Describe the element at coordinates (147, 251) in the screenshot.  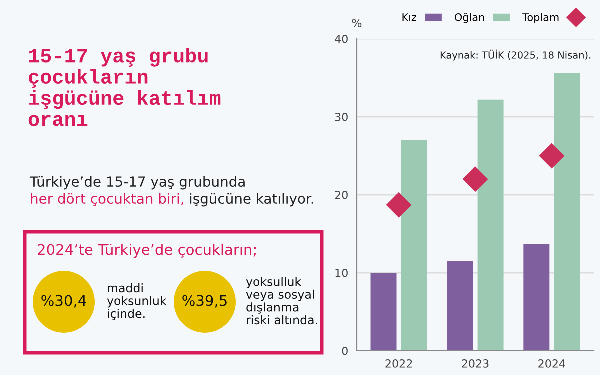
I see `text: 2024’te Türkiye’de çocukların;` at that location.